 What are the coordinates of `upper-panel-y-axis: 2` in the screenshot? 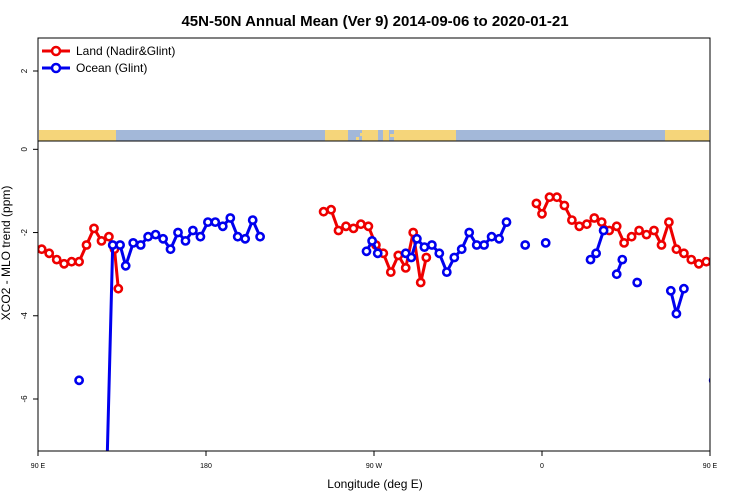 It's located at (29, 70).